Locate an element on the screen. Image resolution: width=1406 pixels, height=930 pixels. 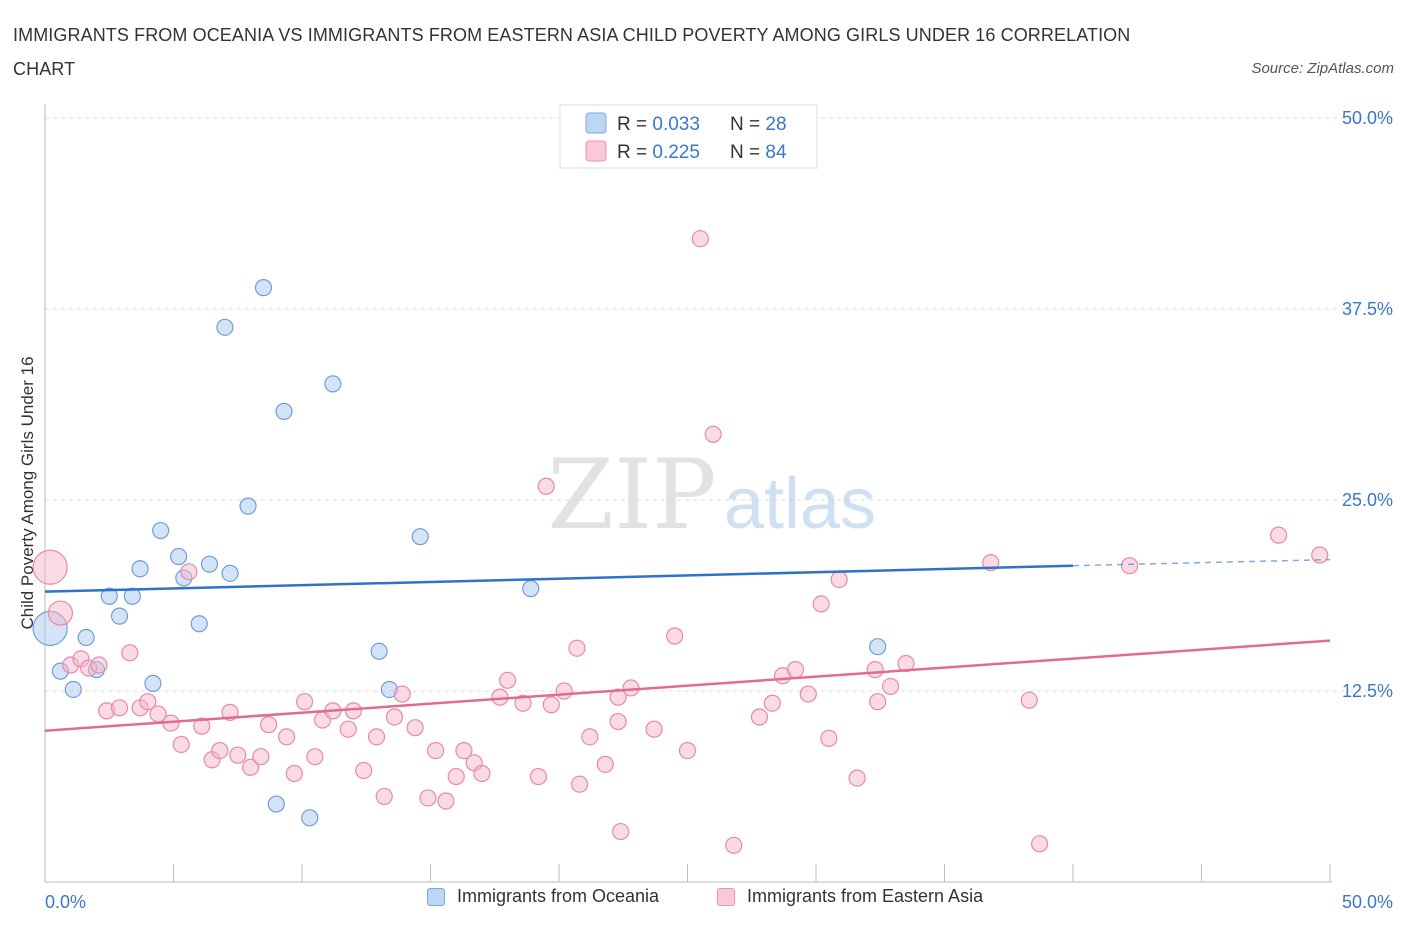
legend-r-value-1: 0.033 is located at coordinates (676, 124).